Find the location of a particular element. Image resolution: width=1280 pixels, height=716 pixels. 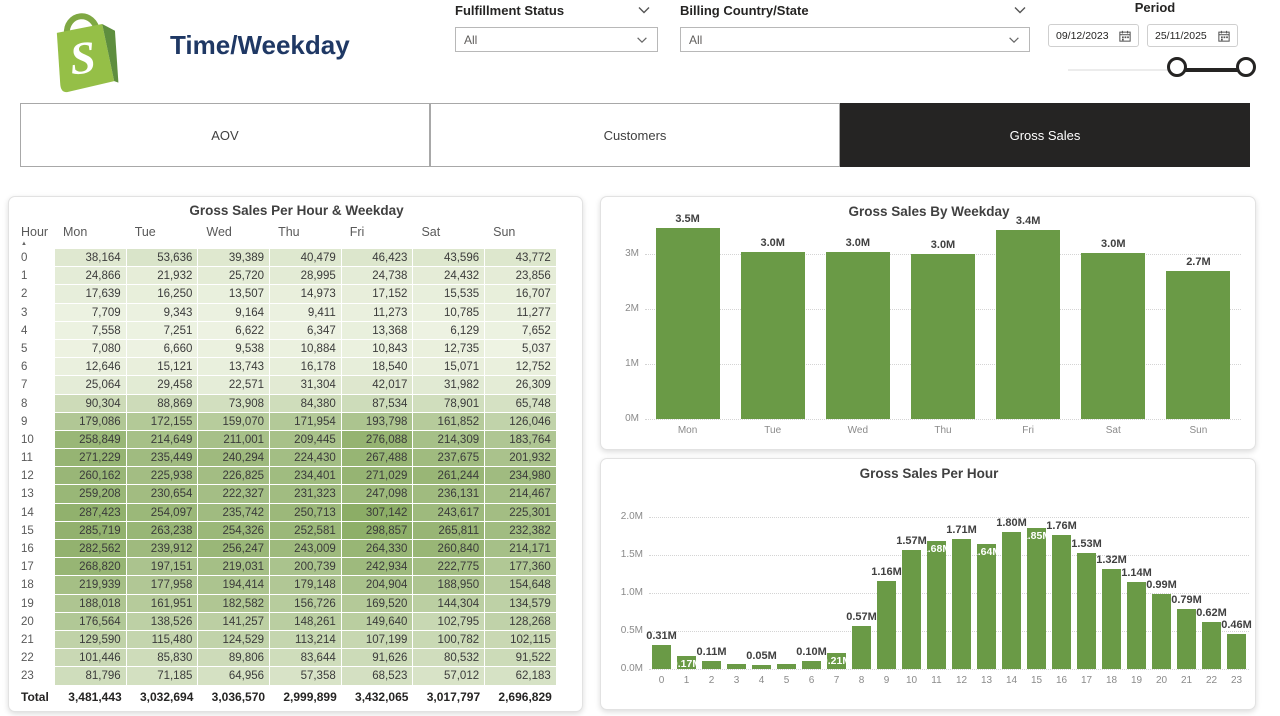

table-cell: 265,811 is located at coordinates (449, 530).